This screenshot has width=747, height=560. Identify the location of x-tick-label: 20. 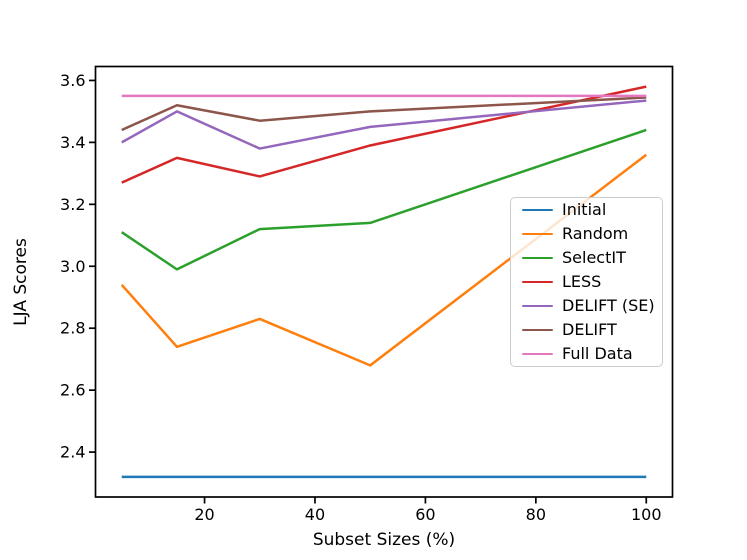
(204, 514).